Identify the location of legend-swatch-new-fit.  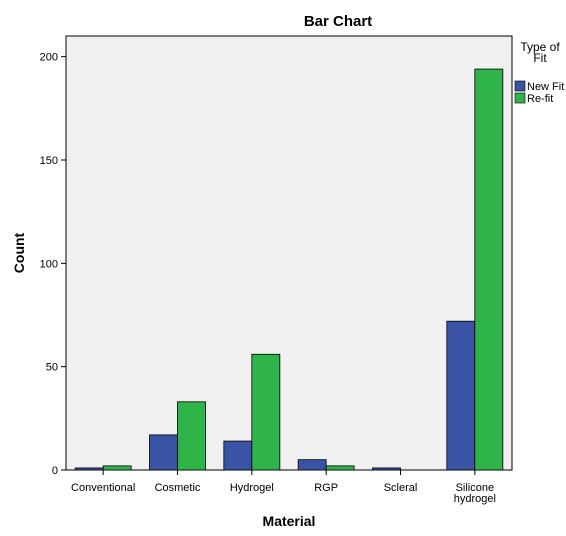
(520, 86).